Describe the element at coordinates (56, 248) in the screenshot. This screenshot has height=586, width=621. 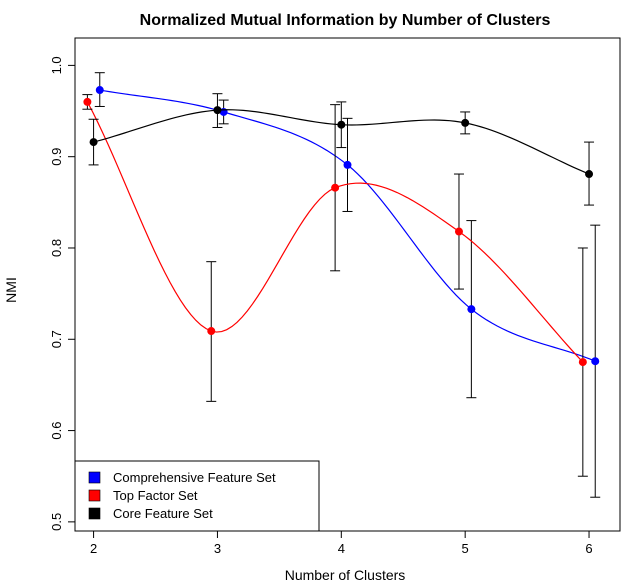
I see `y-tick-label: 0.8` at that location.